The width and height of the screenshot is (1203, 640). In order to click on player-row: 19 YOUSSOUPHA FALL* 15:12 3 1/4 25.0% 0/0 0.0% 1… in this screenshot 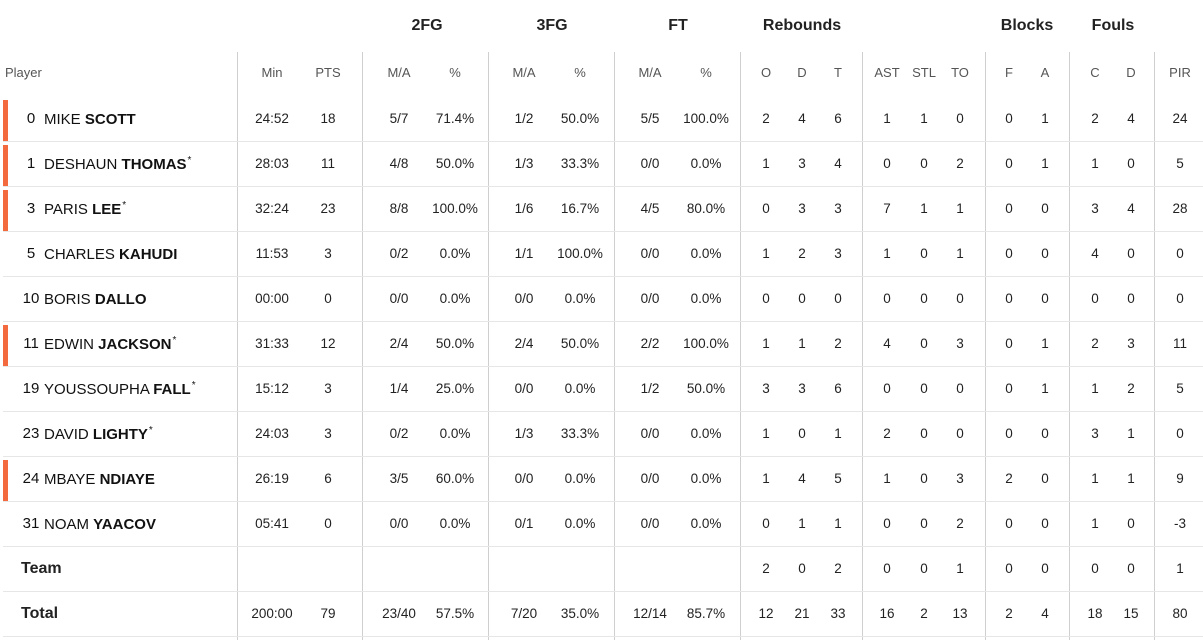, I will do `click(601, 389)`.